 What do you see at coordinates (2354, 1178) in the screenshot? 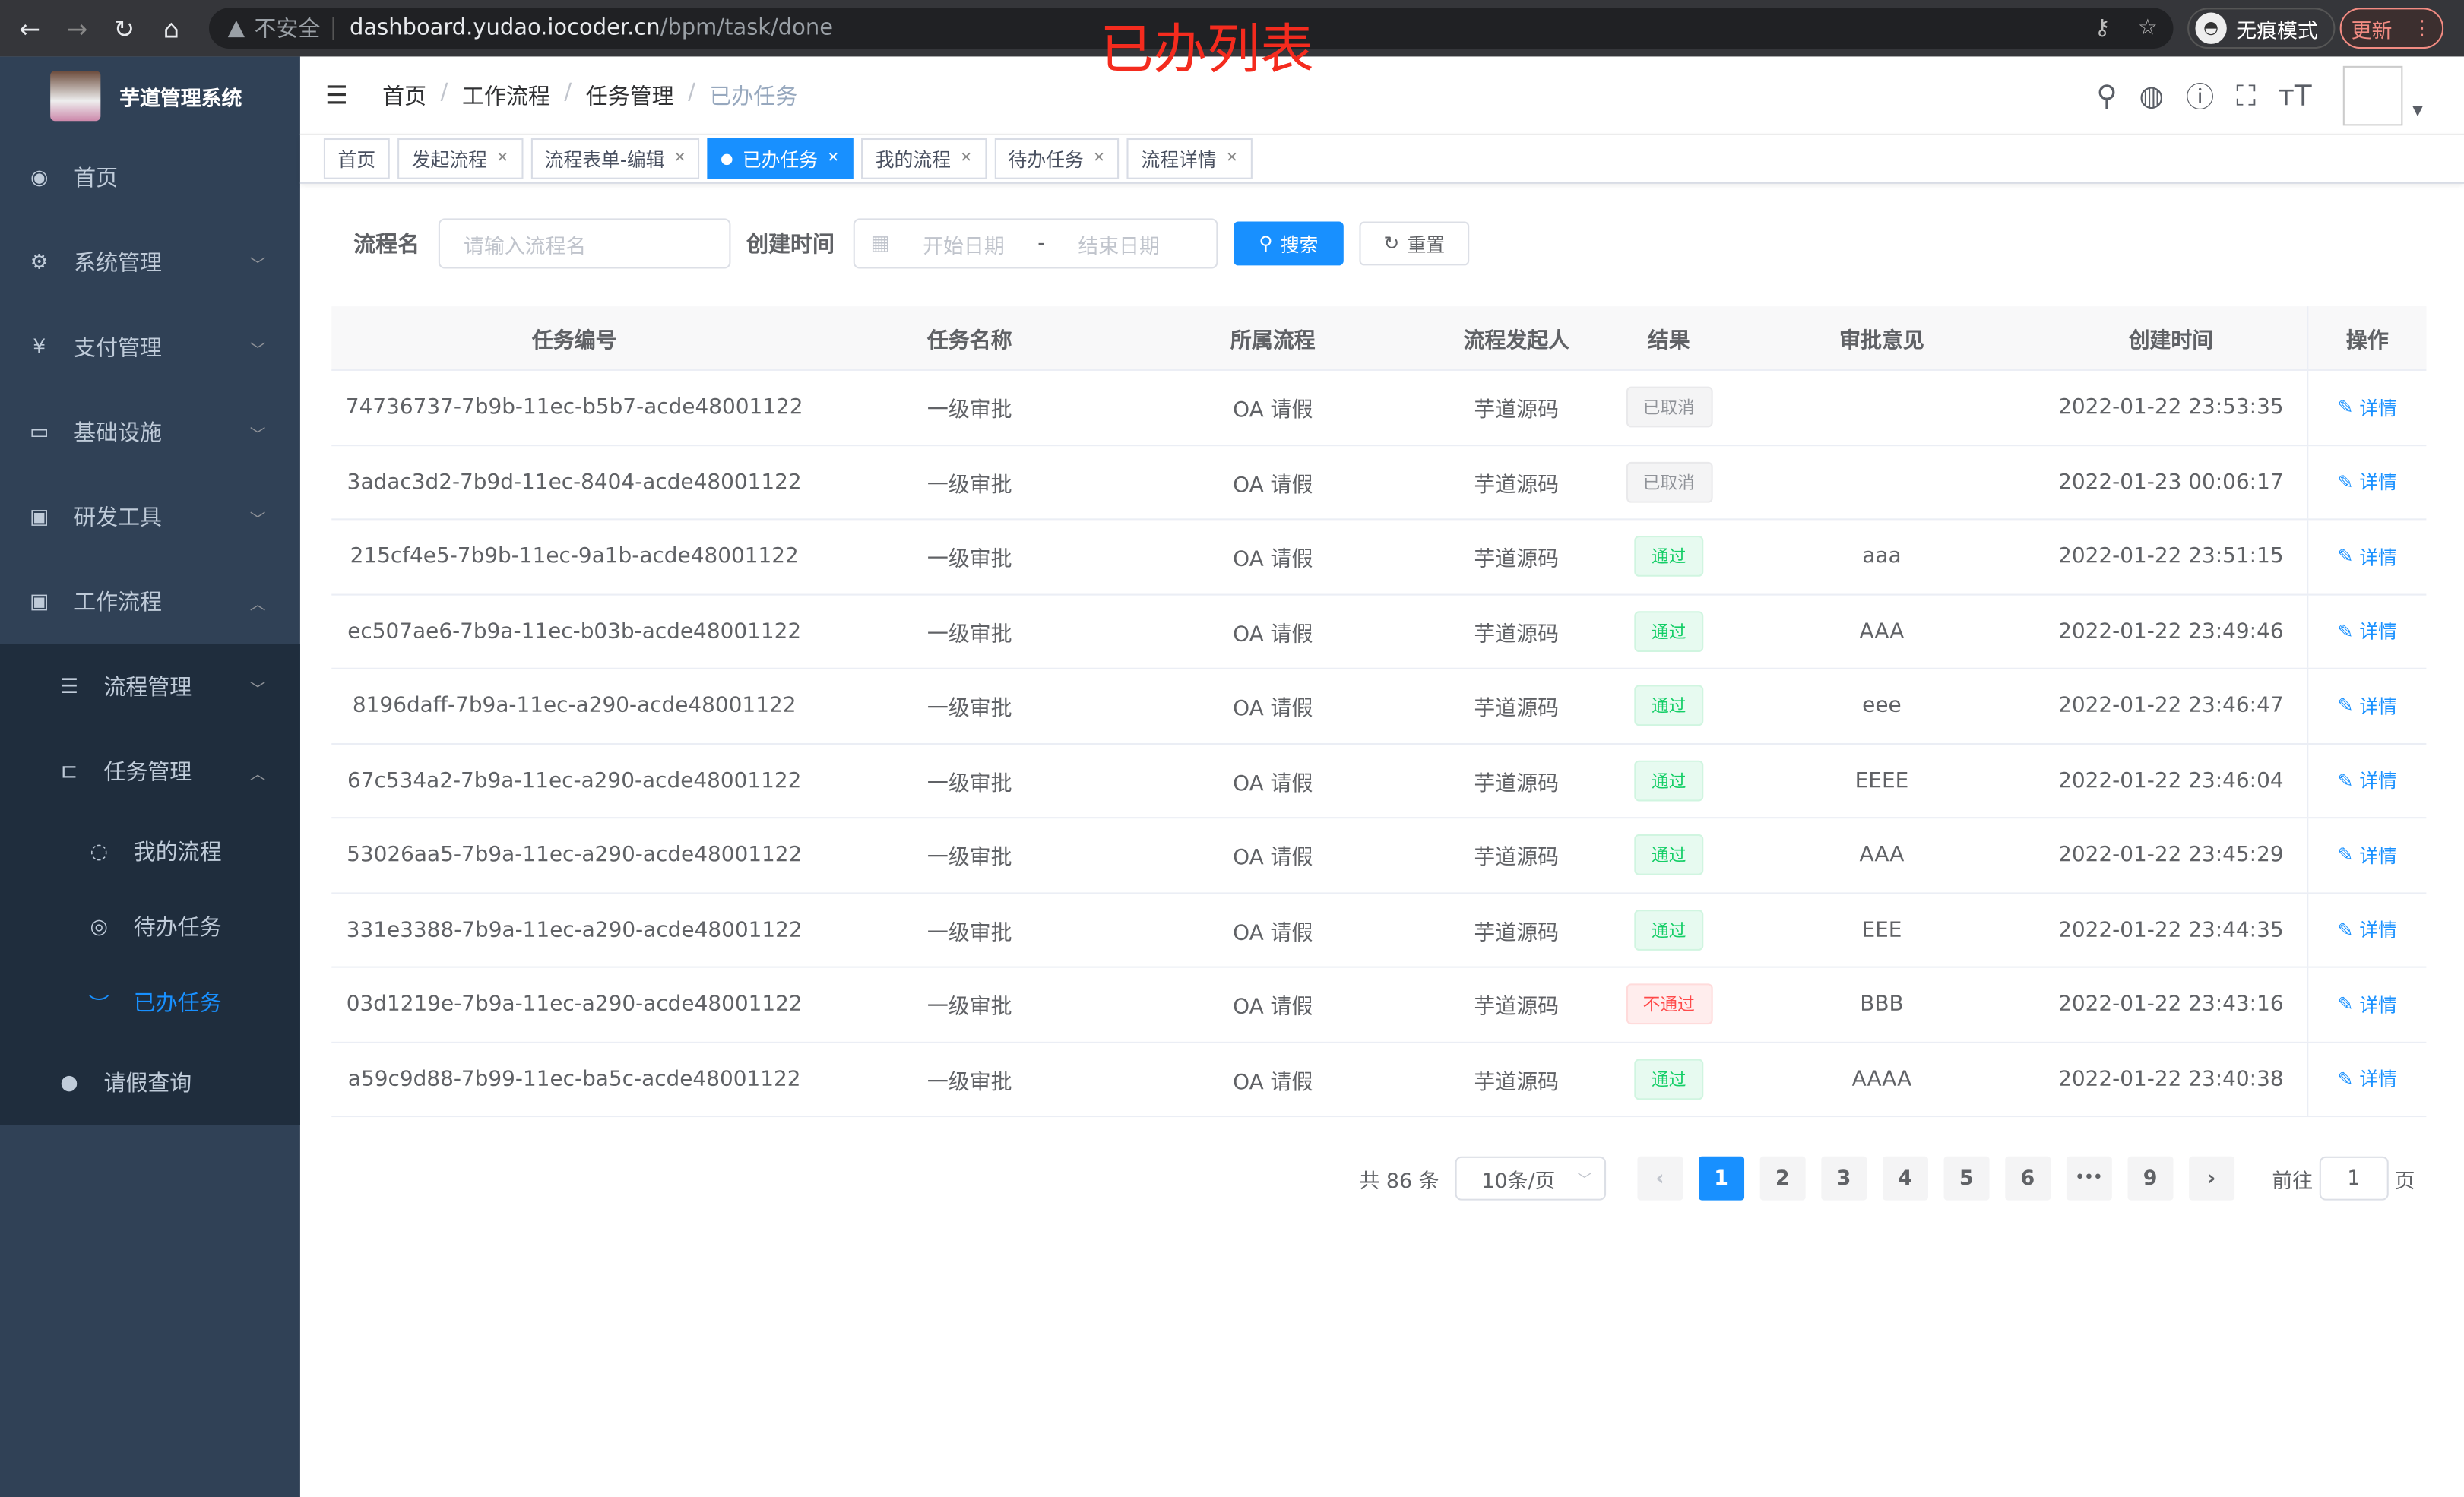
I see `goto-page-input: 1` at bounding box center [2354, 1178].